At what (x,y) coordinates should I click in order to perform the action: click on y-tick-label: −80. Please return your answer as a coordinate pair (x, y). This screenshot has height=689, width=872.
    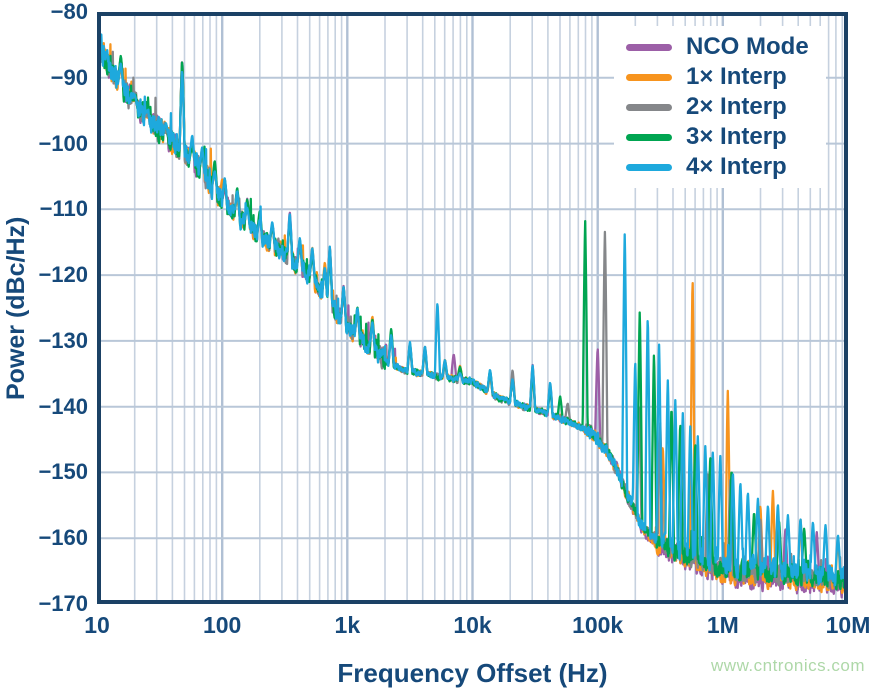
    Looking at the image, I should click on (69, 12).